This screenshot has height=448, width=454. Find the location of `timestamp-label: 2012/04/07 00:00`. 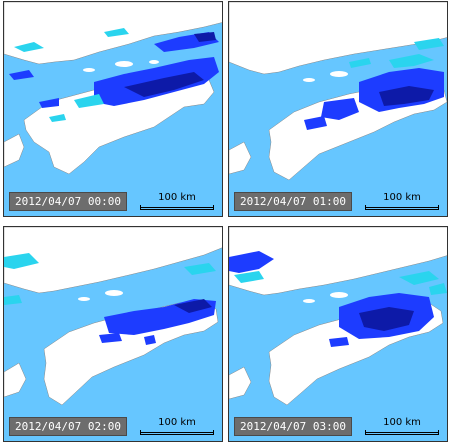

timestamp-label: 2012/04/07 00:00 is located at coordinates (68, 201).